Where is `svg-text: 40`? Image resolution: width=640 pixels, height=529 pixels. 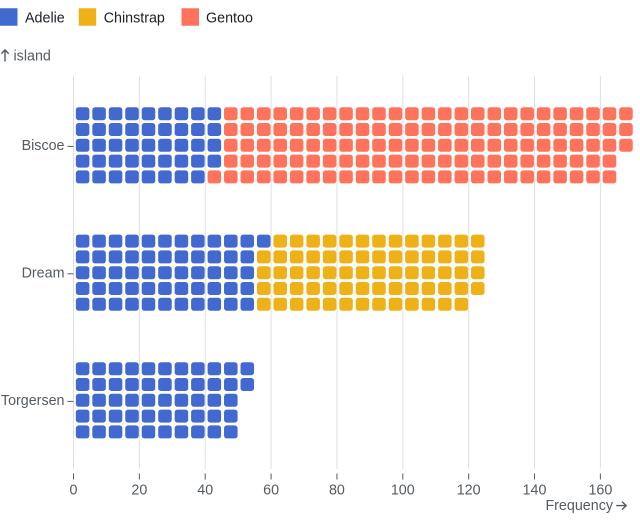 svg-text: 40 is located at coordinates (205, 491).